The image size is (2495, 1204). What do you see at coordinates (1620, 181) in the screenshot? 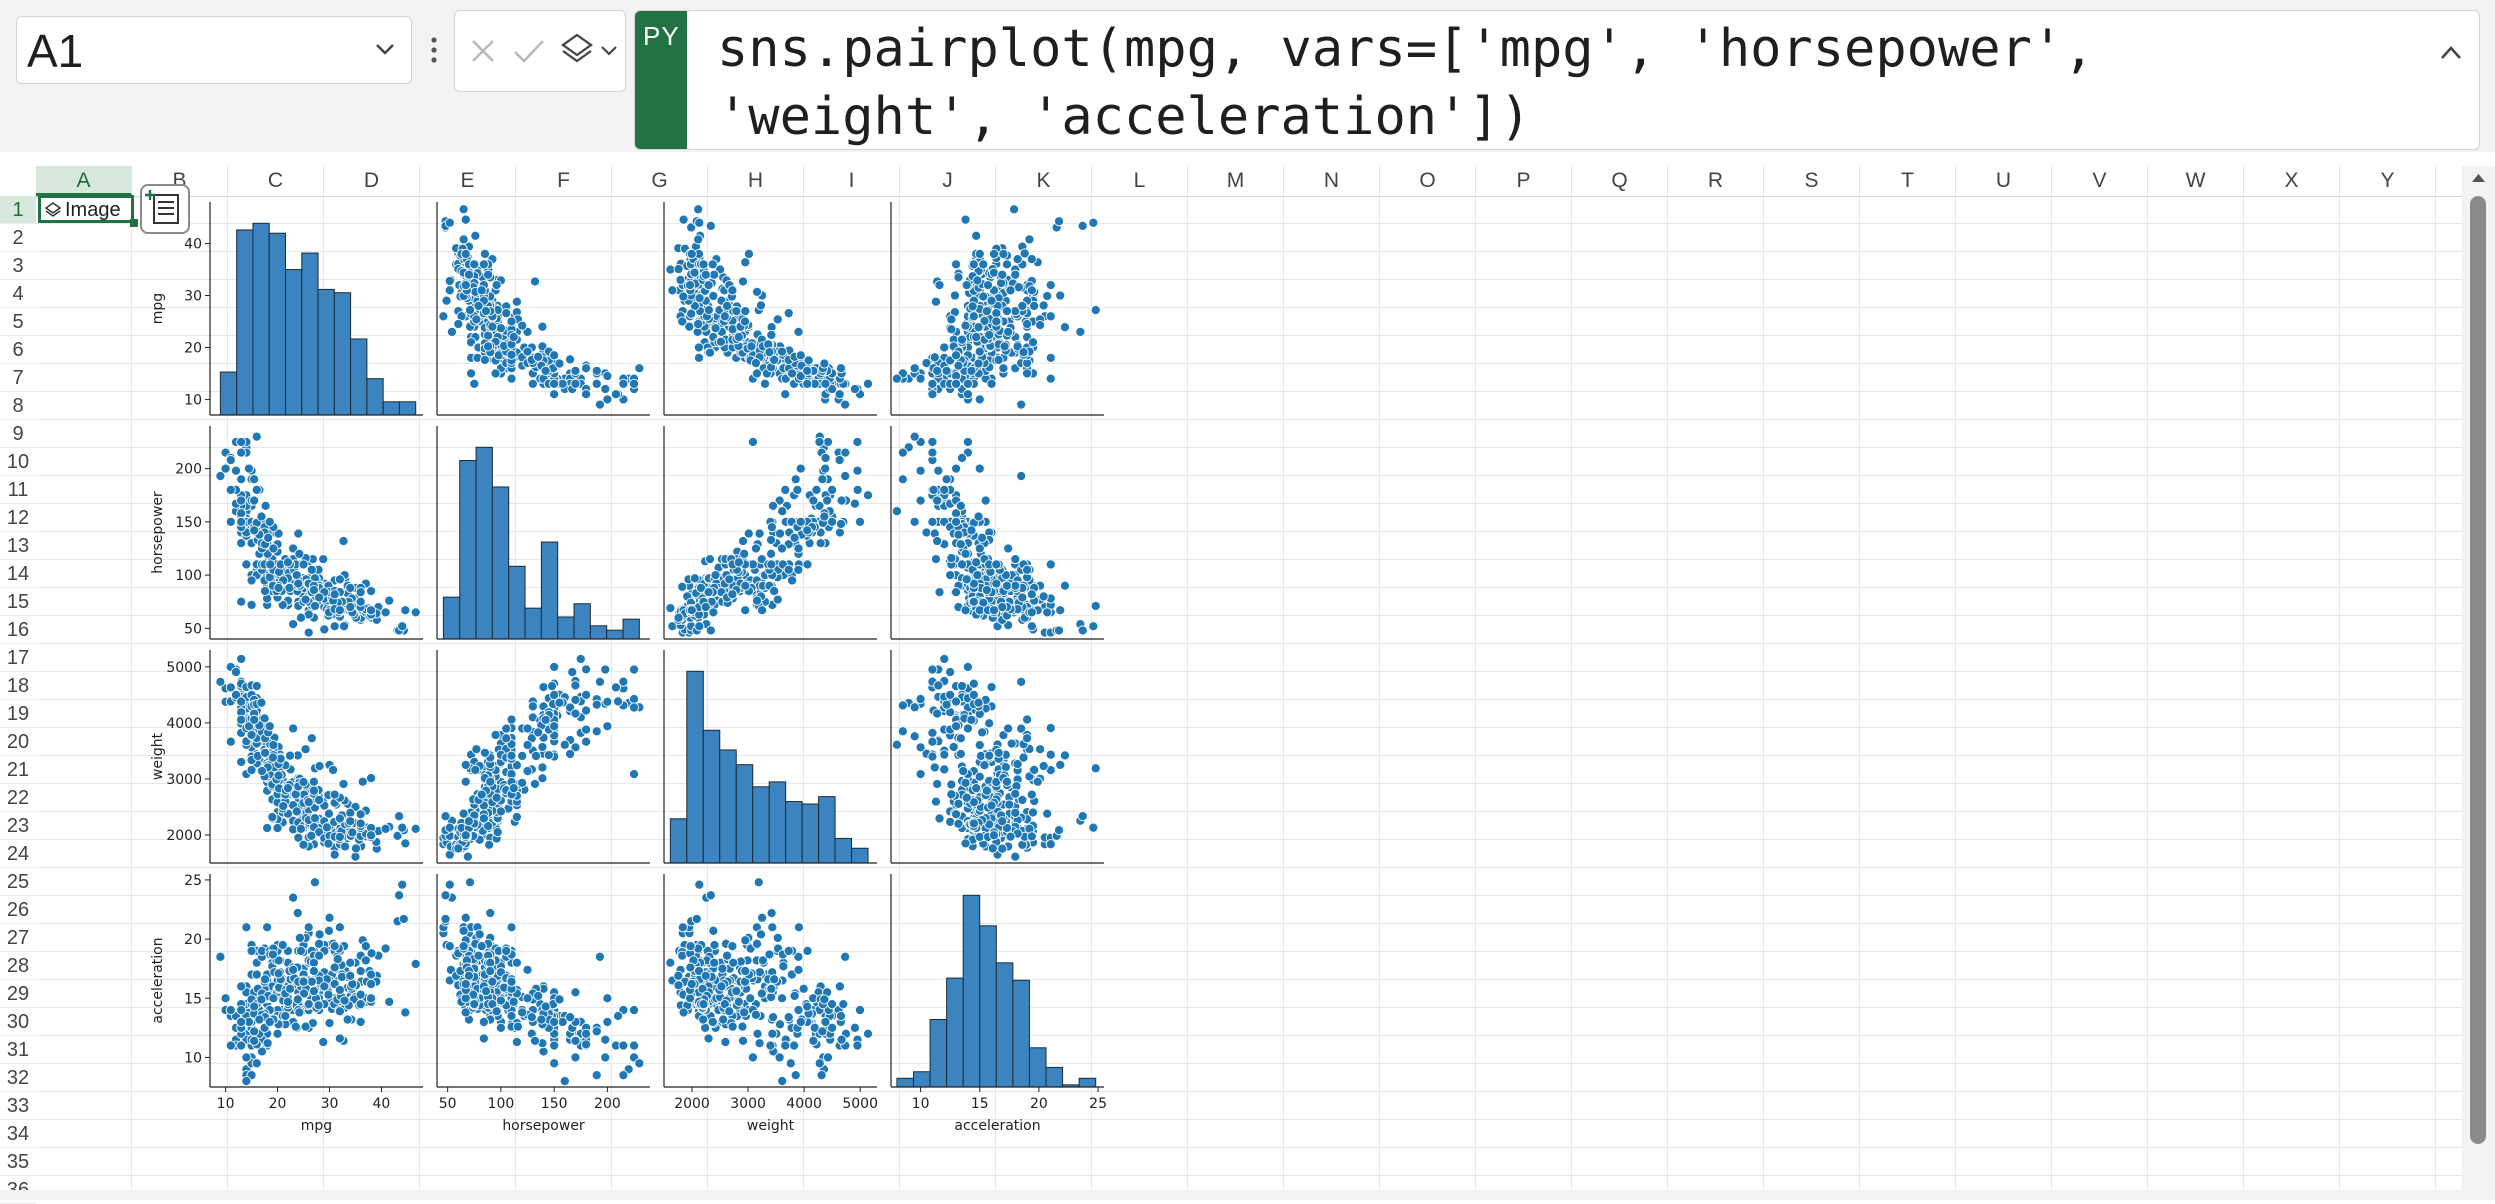
I see `column-header-q: Q` at bounding box center [1620, 181].